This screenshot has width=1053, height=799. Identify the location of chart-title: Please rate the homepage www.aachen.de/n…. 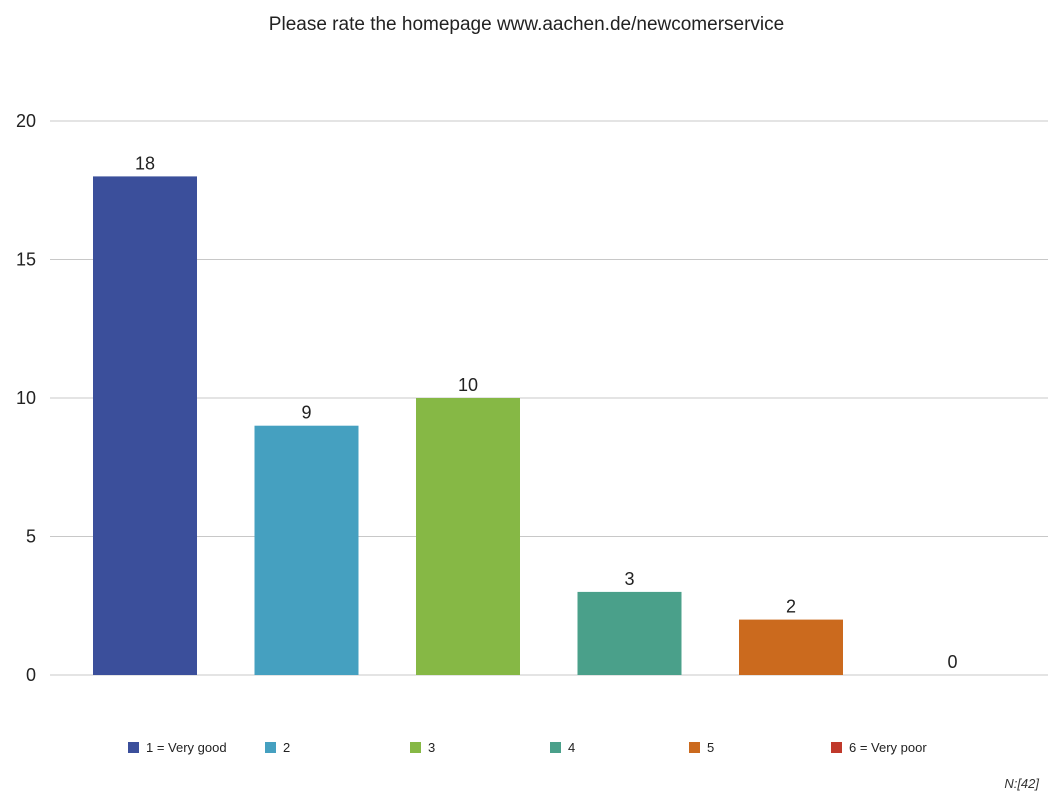
(526, 24).